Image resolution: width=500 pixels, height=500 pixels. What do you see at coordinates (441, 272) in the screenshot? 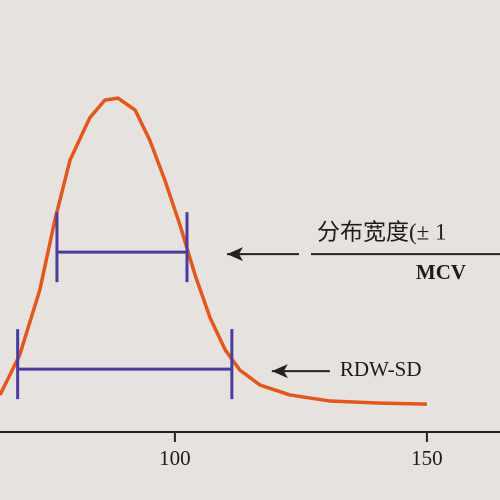
I see `annotation-sublabel: MCV` at bounding box center [441, 272].